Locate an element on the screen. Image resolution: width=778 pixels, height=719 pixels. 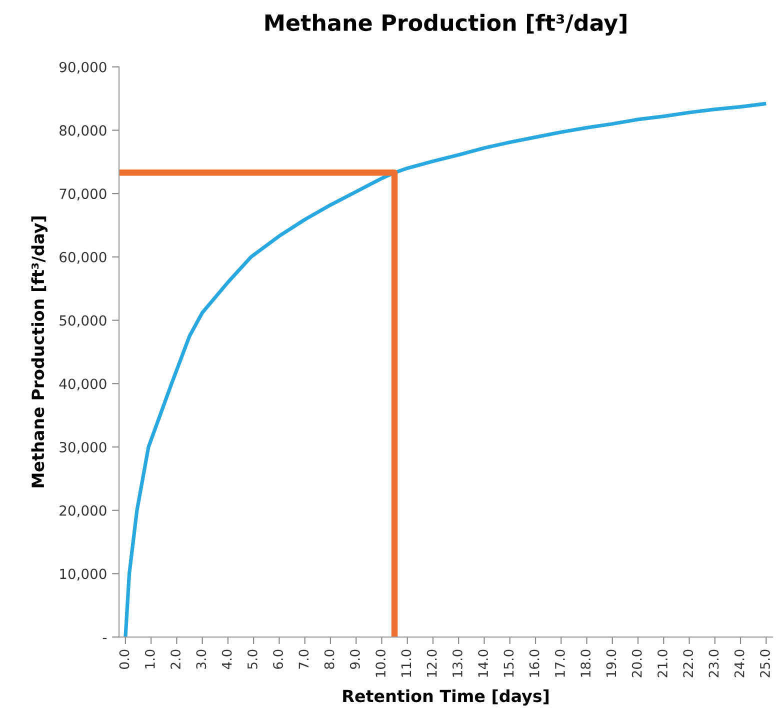
x-tick-label: 18.0 is located at coordinates (585, 663).